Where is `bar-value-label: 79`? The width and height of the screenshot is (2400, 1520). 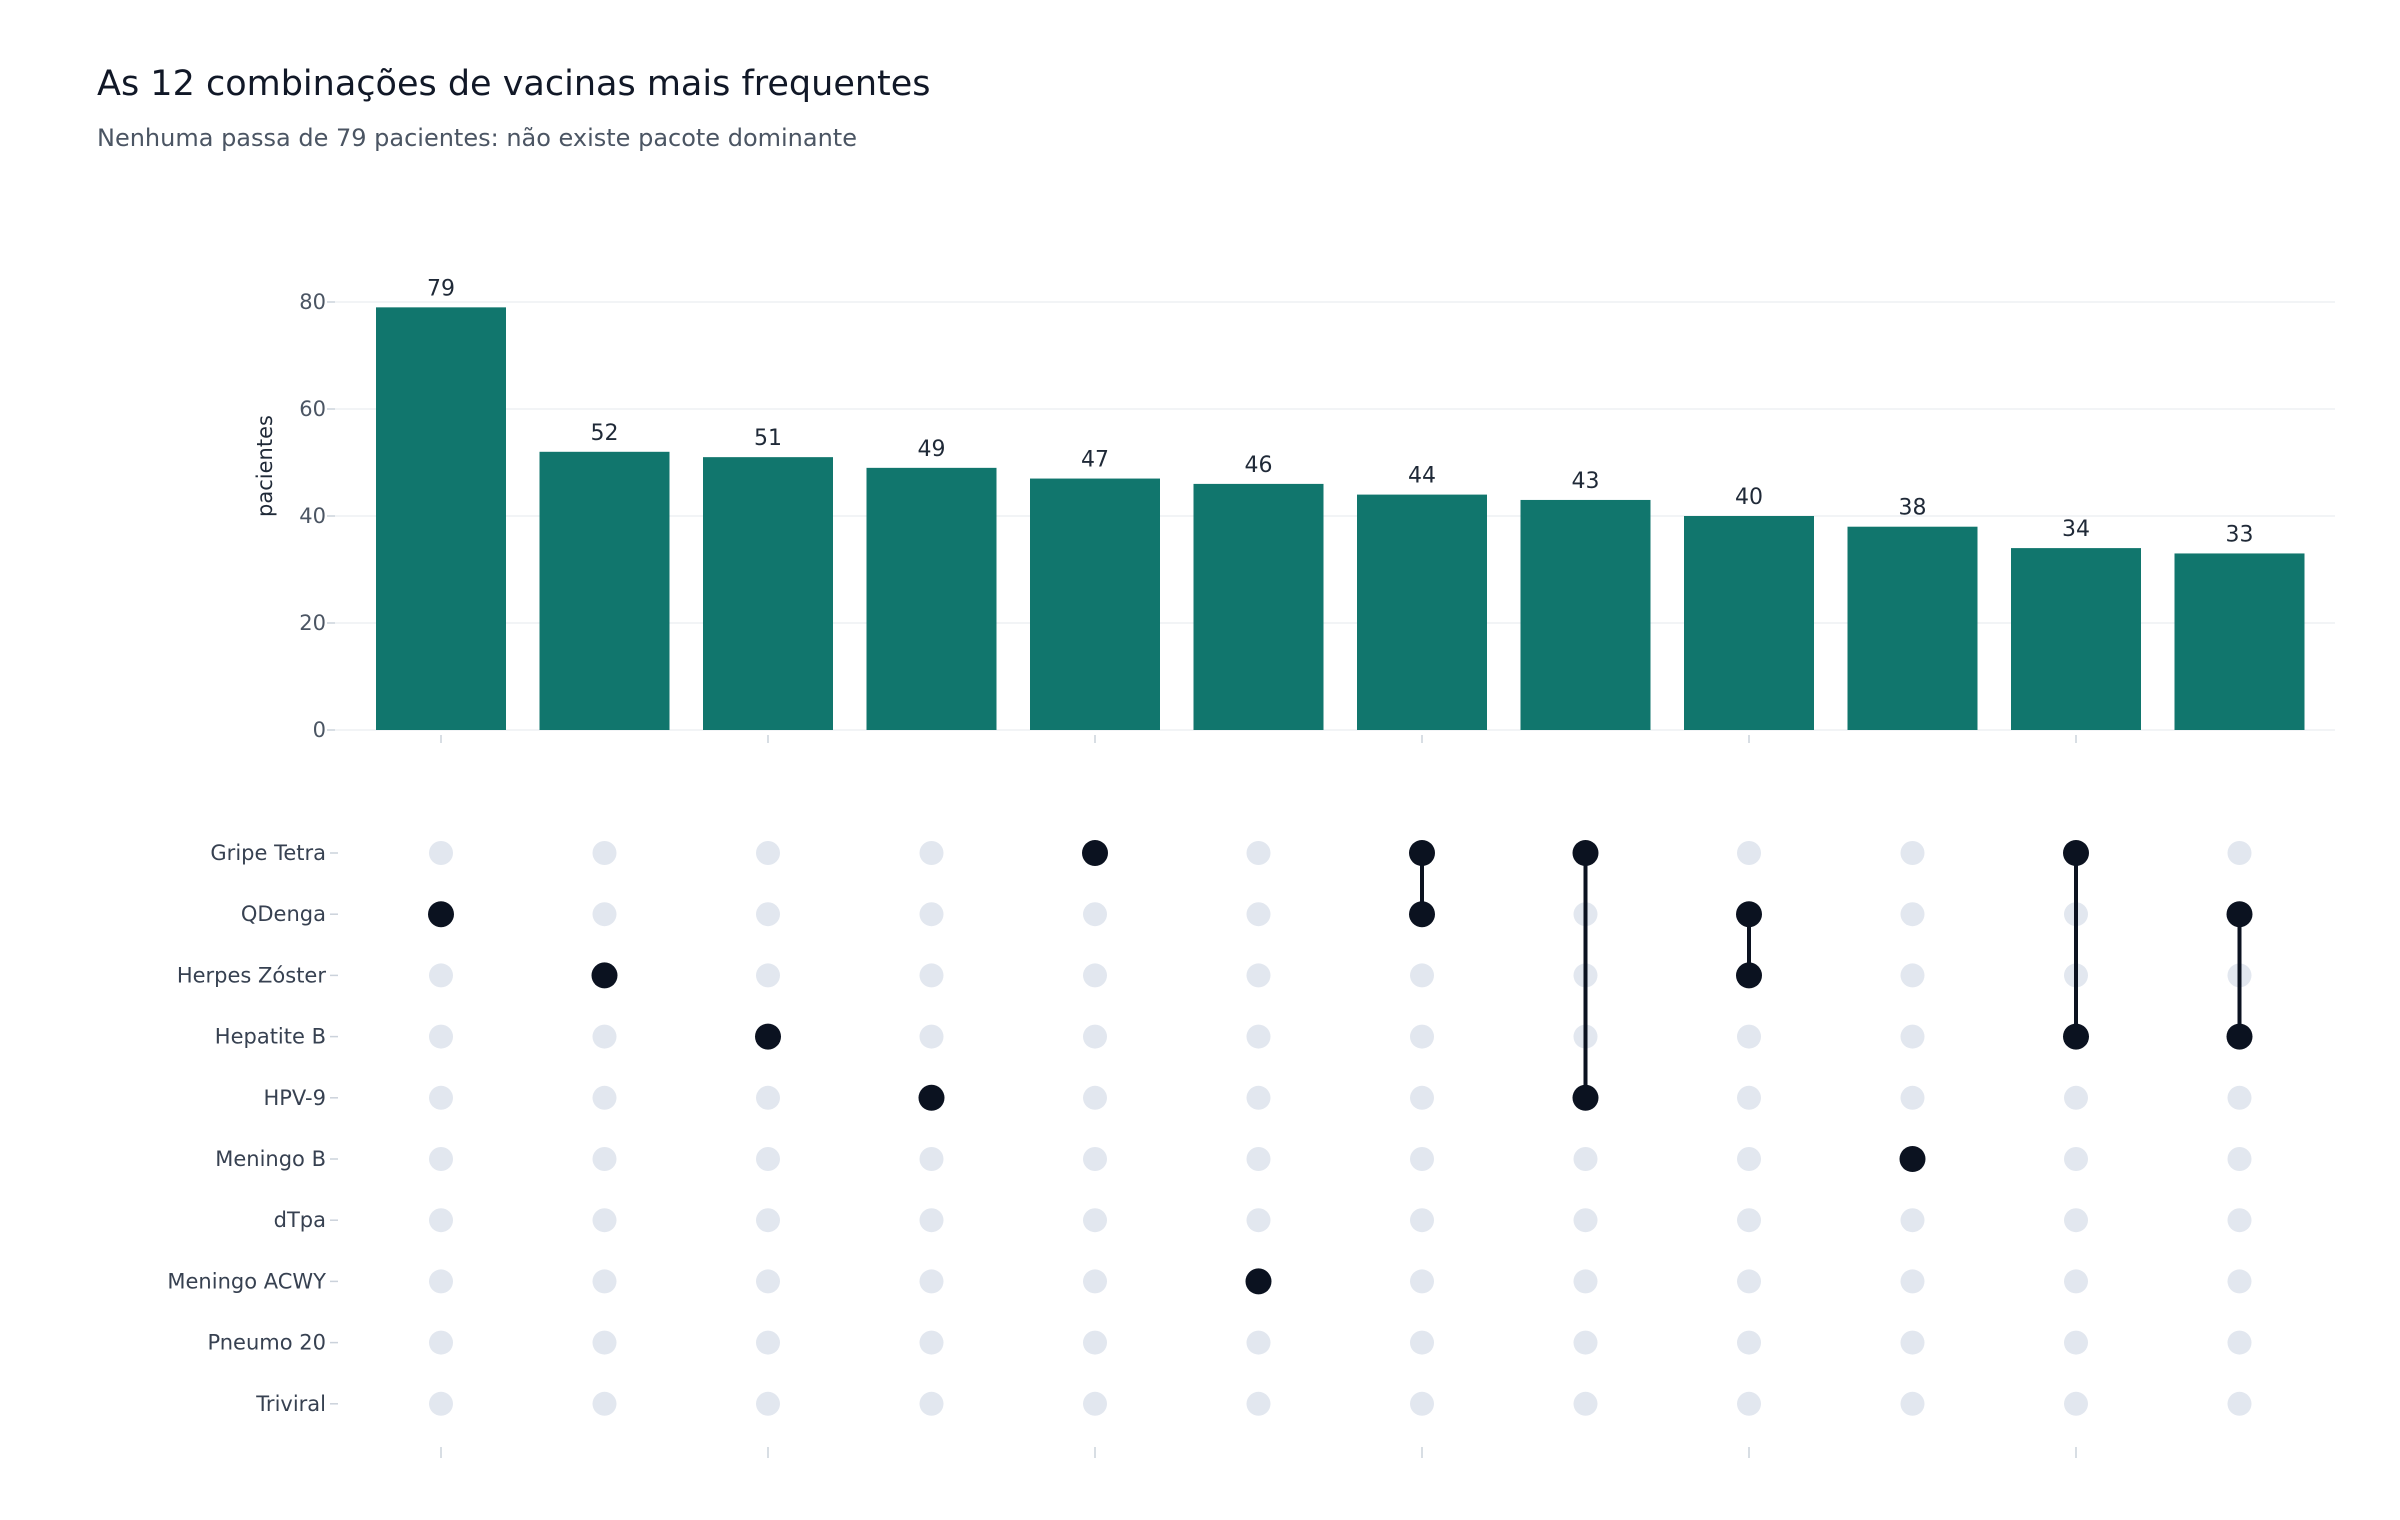 bar-value-label: 79 is located at coordinates (441, 288).